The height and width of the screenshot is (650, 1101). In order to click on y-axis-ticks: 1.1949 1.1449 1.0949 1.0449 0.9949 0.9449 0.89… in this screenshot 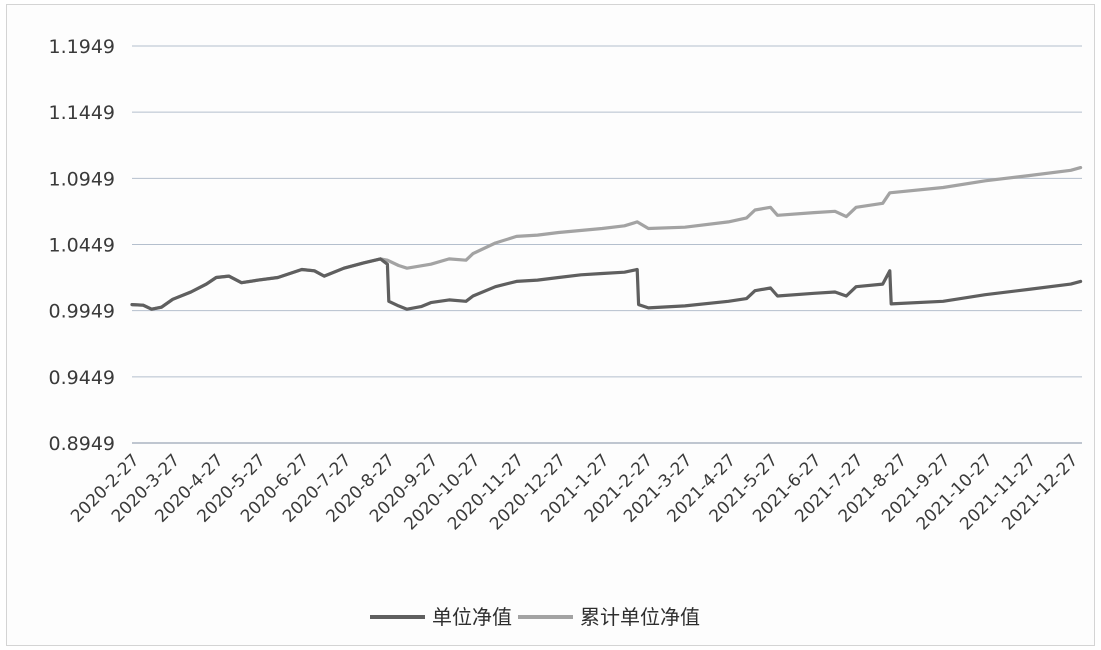, I will do `click(82, 245)`.